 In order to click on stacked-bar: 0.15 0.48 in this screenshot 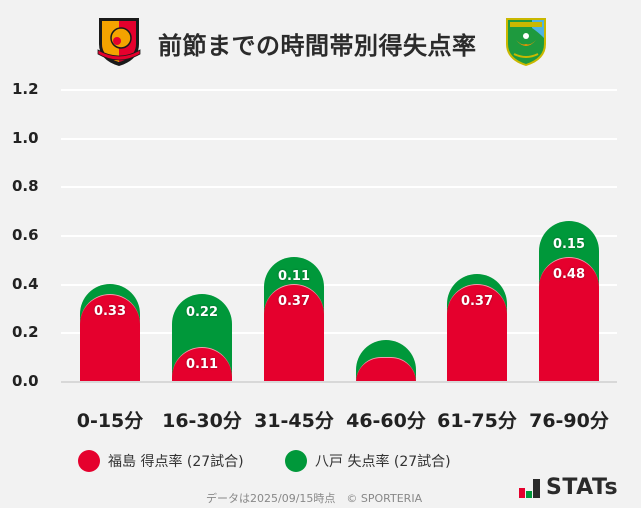, I will do `click(569, 301)`.